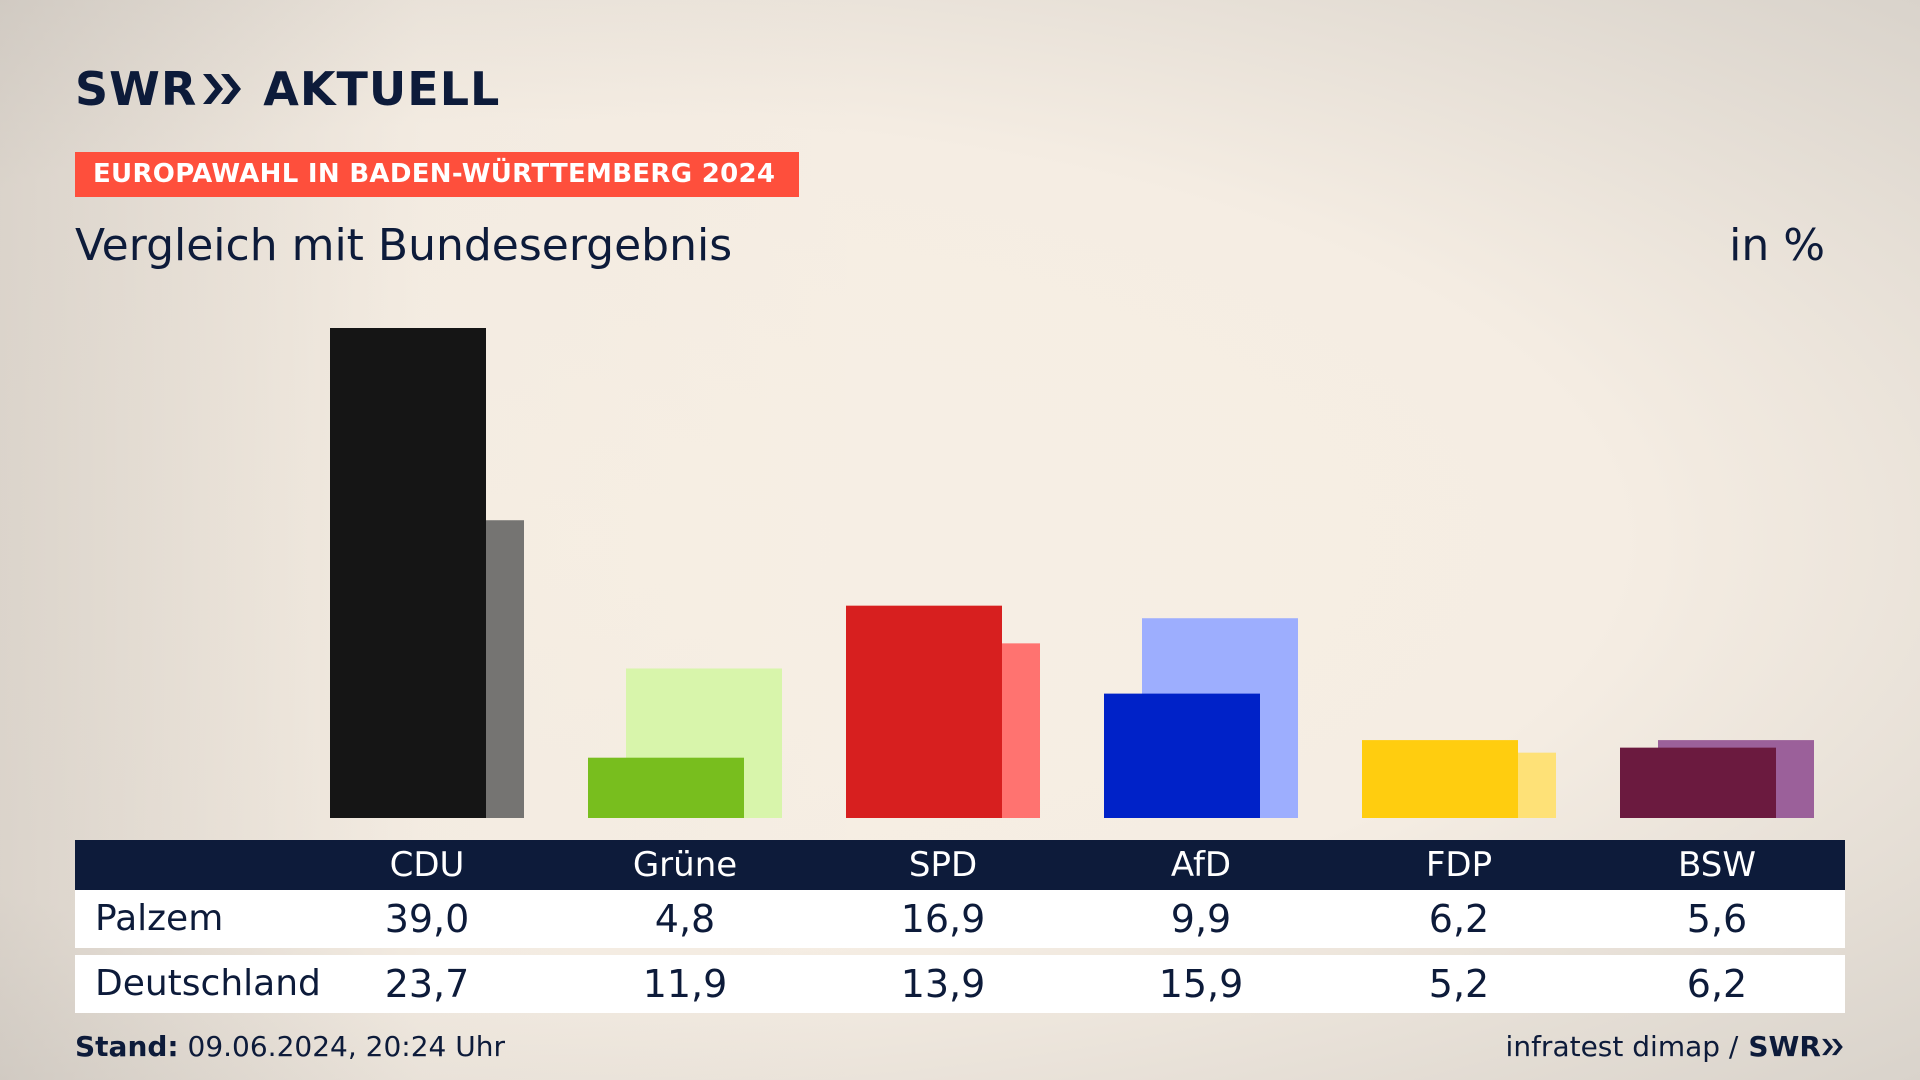 Image resolution: width=1920 pixels, height=1080 pixels. I want to click on unit-label: in %, so click(1777, 245).